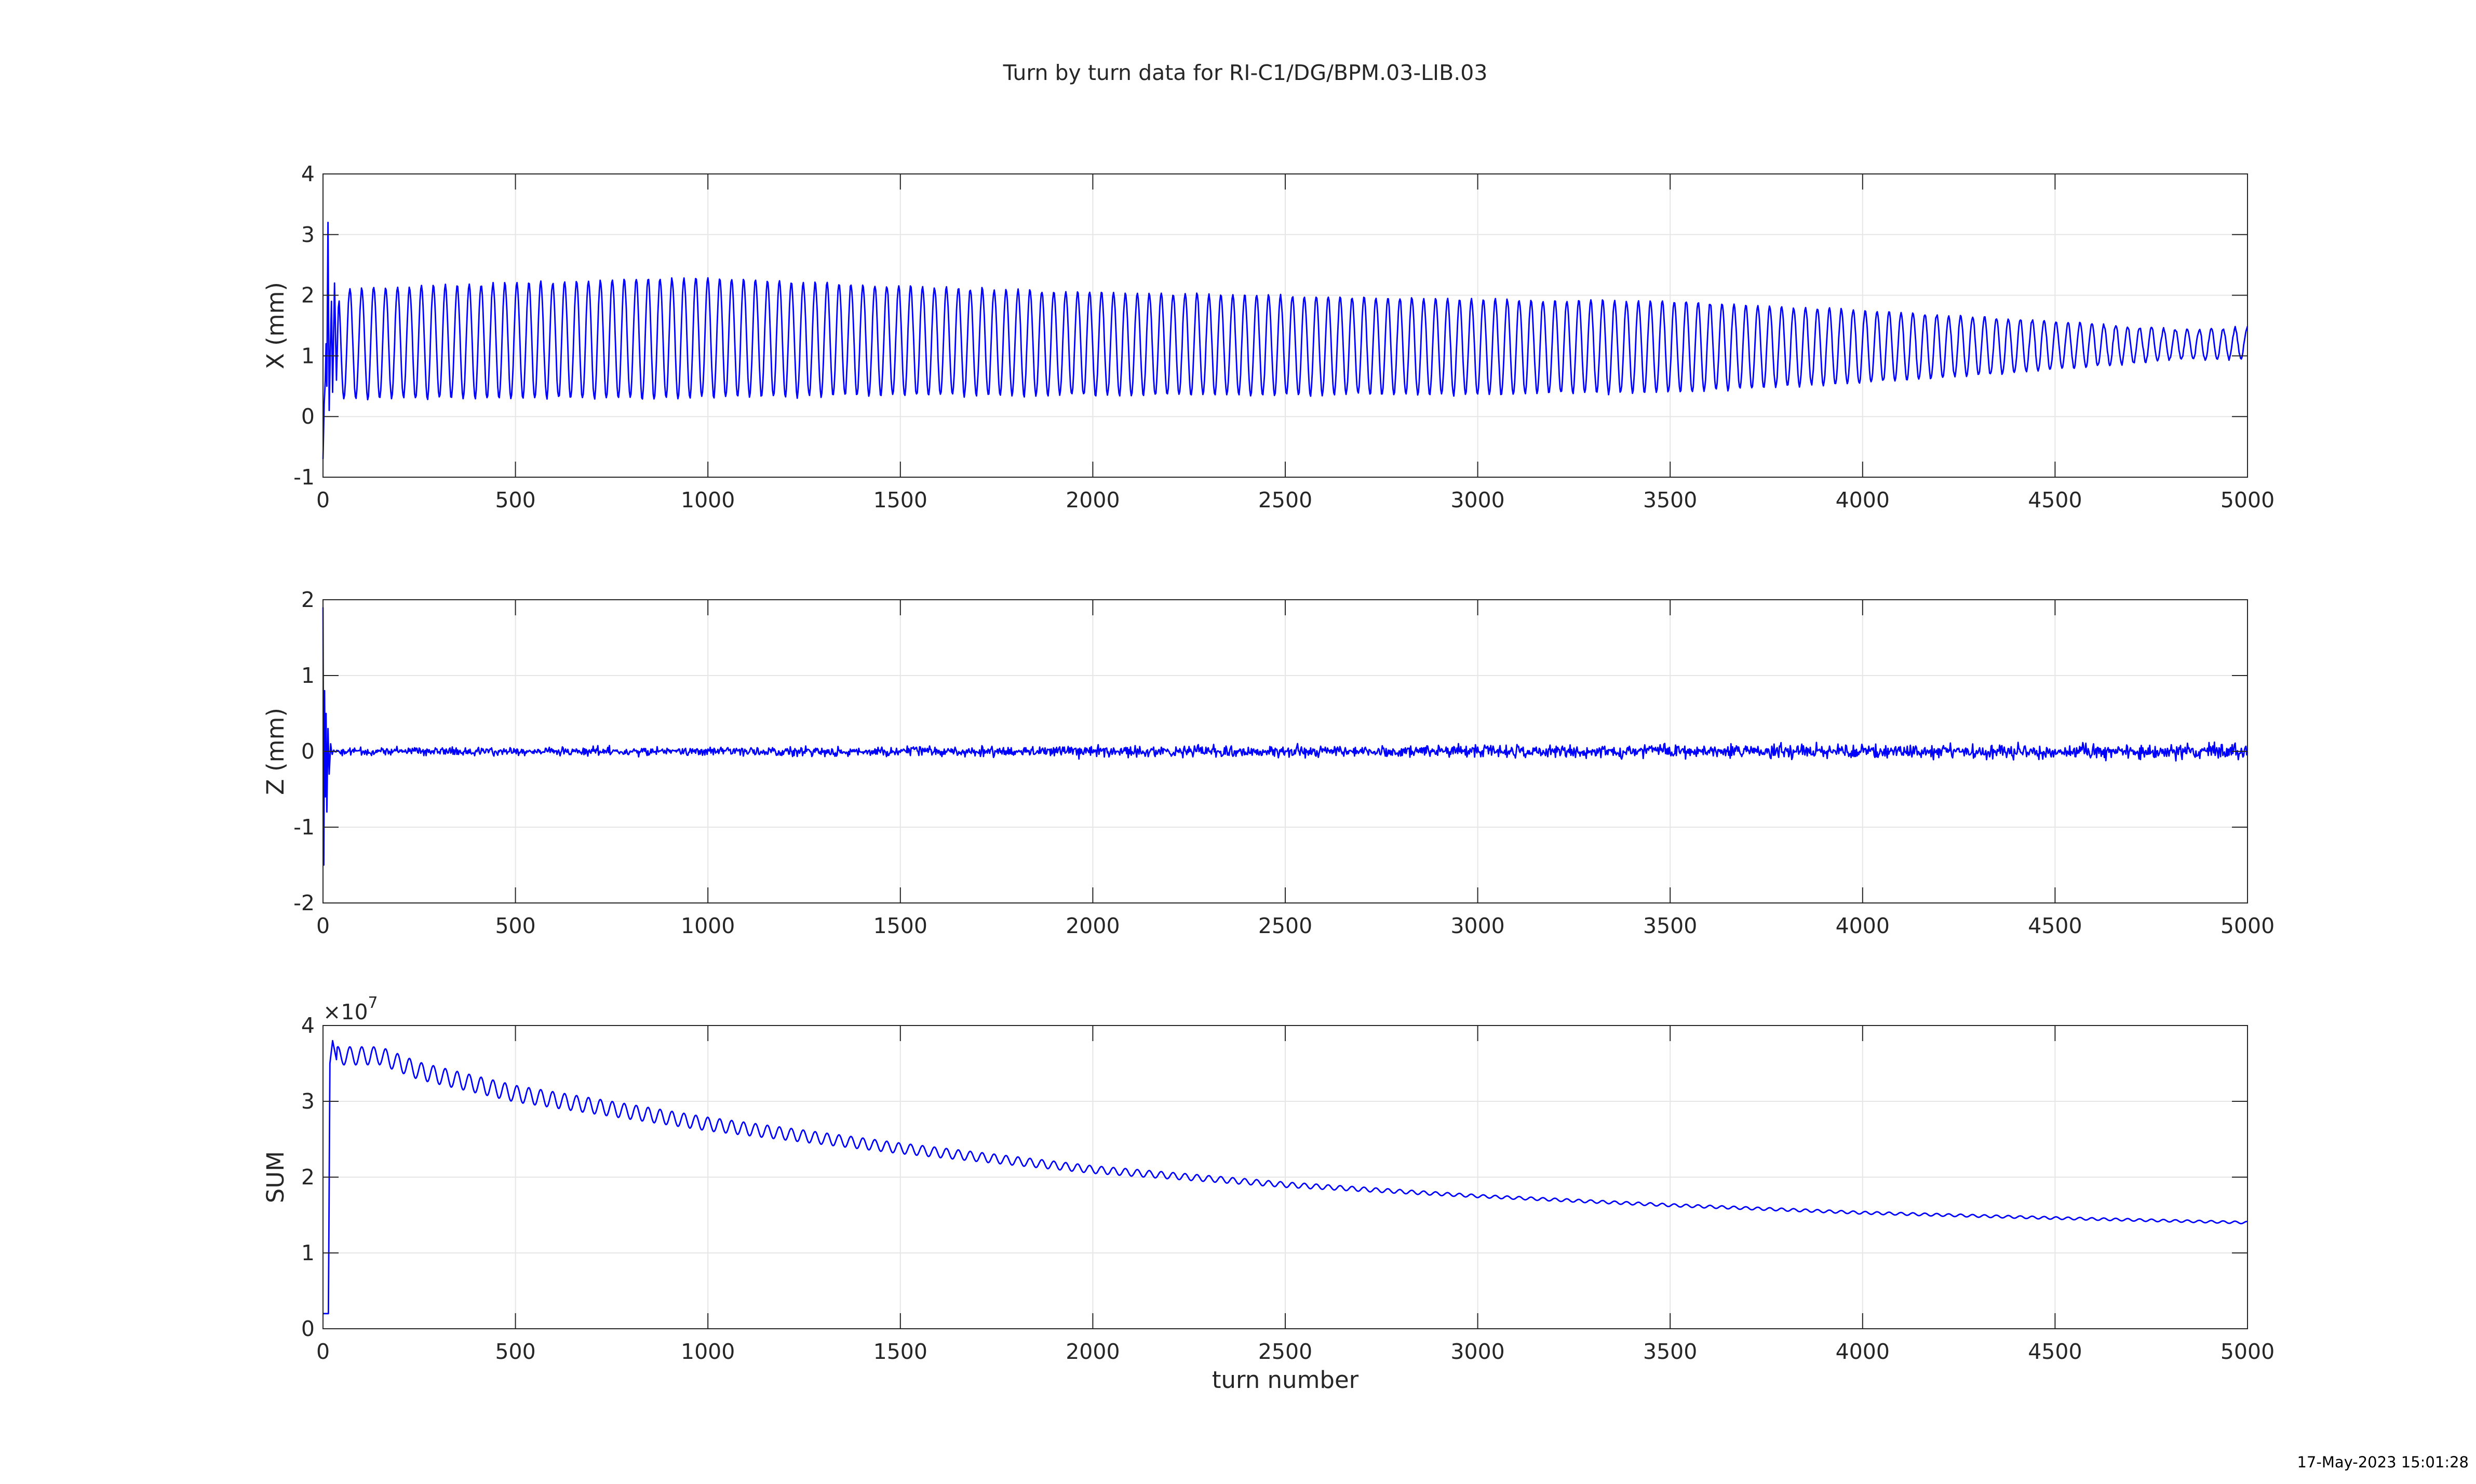 This screenshot has width=2476, height=1484. Describe the element at coordinates (275, 1177) in the screenshot. I see `y-axis-label: SUM` at that location.